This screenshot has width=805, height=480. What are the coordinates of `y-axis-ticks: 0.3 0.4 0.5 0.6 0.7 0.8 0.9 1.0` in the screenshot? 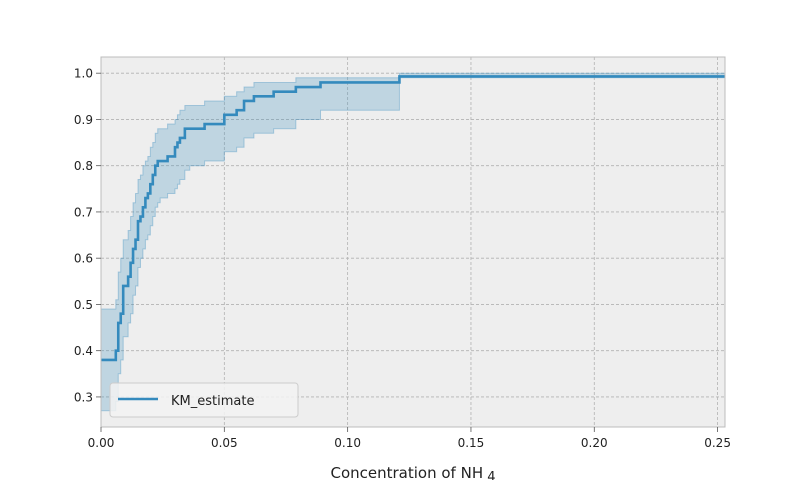 It's located at (87, 235).